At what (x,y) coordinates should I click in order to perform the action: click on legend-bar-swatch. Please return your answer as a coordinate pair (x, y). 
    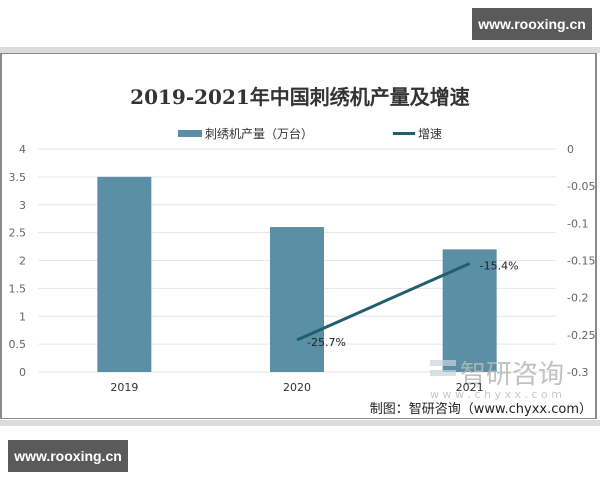
    Looking at the image, I should click on (190, 133).